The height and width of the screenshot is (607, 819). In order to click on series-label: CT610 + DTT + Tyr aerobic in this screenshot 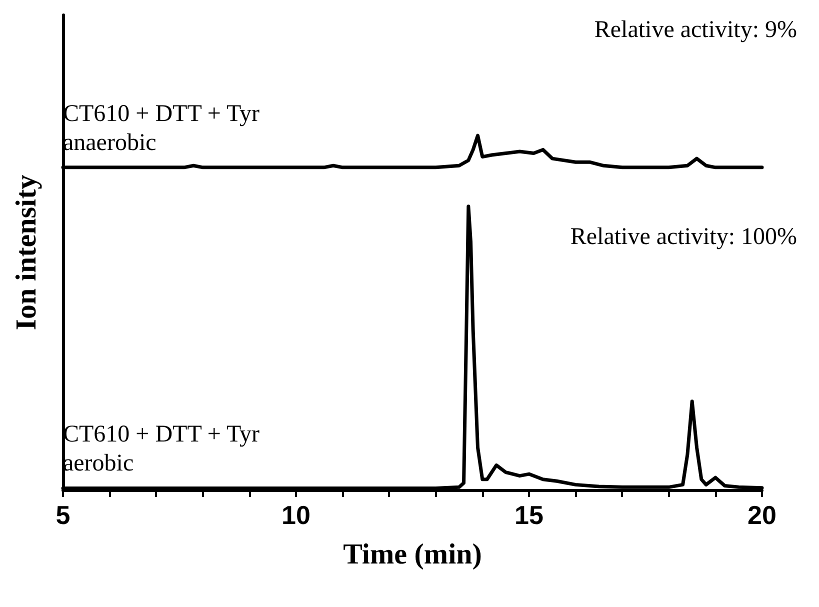, I will do `click(161, 449)`.